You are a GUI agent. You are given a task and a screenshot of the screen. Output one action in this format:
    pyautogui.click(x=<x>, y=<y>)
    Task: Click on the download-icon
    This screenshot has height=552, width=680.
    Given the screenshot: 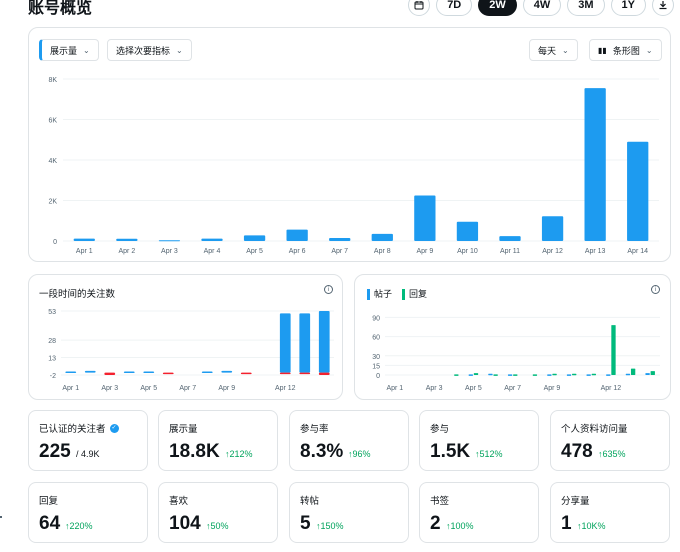 What is the action you would take?
    pyautogui.click(x=663, y=8)
    